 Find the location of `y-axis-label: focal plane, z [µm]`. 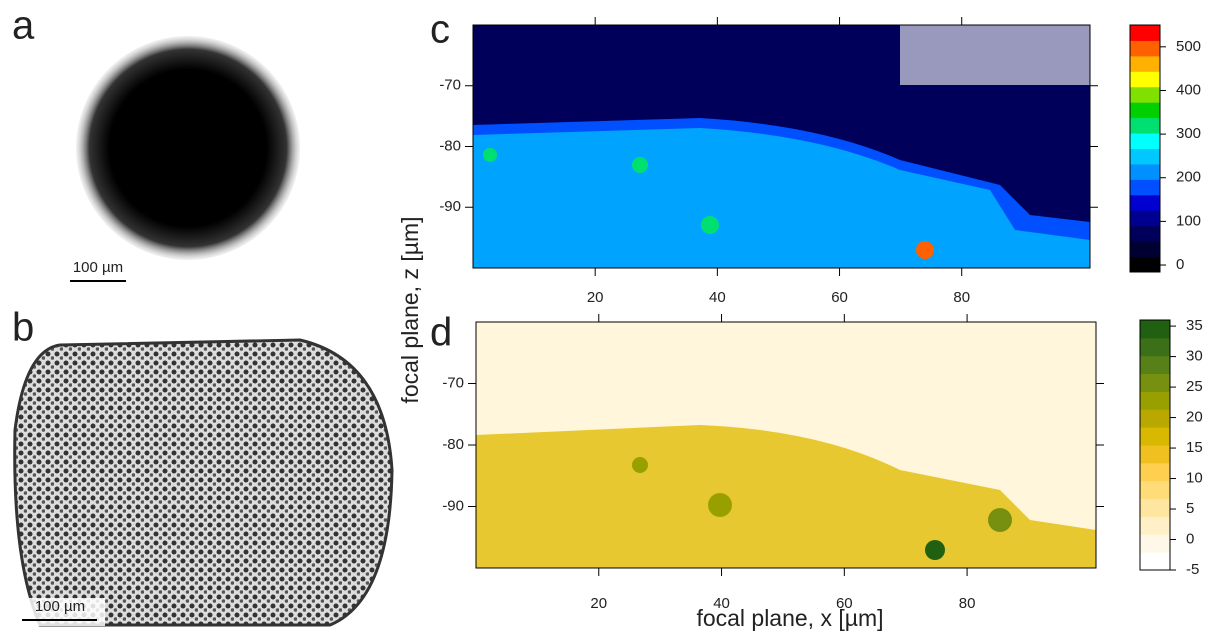

y-axis-label: focal plane, z [µm] is located at coordinates (410, 309).